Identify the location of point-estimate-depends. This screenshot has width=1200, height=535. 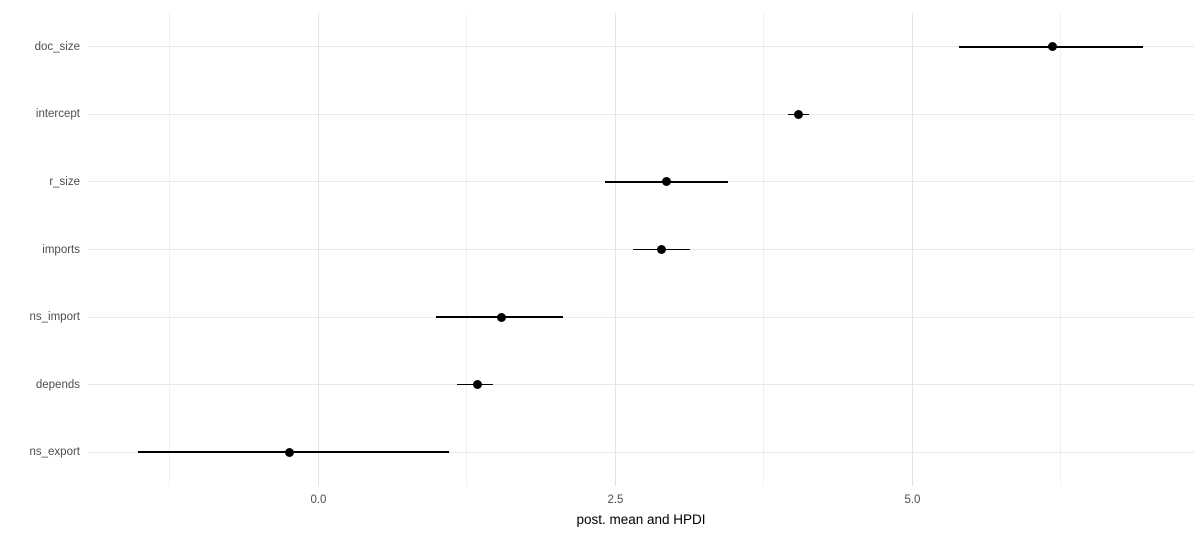
(478, 385).